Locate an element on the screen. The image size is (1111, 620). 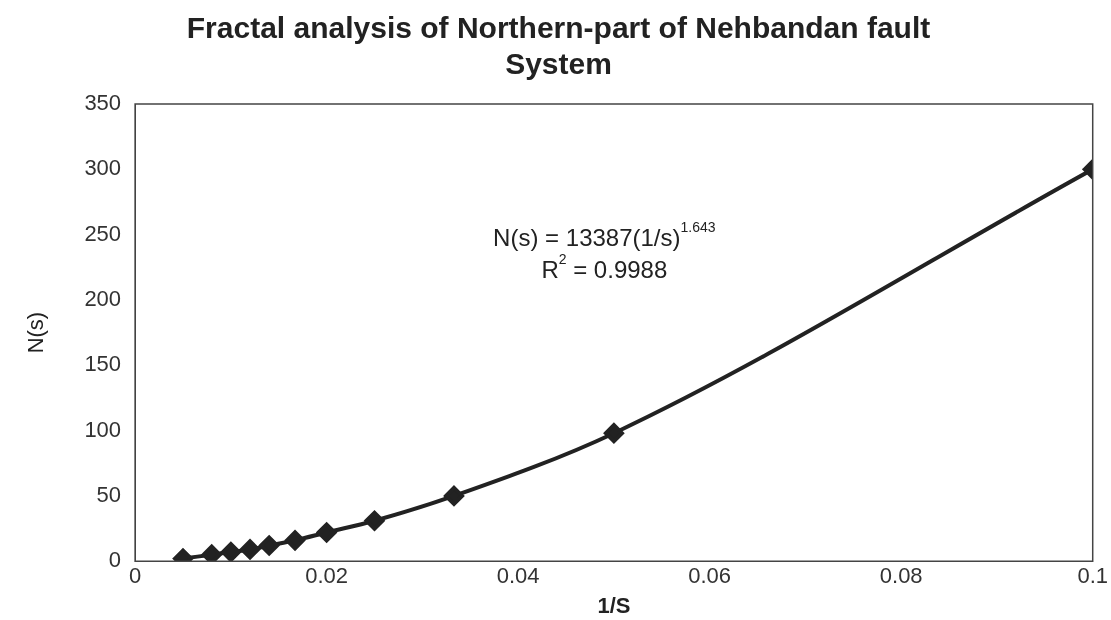
y-tick-label: 0 is located at coordinates (115, 560).